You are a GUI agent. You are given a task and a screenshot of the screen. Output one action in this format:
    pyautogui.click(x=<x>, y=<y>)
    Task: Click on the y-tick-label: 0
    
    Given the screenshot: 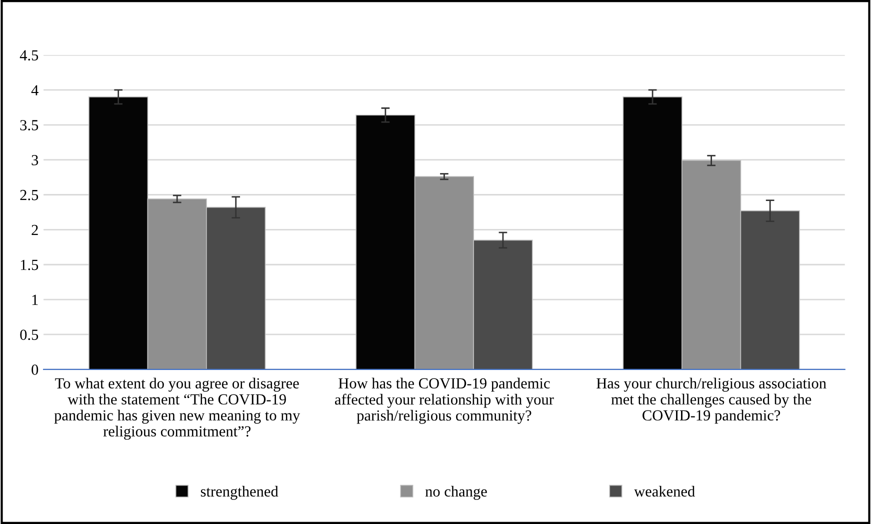 What is the action you would take?
    pyautogui.click(x=35, y=369)
    